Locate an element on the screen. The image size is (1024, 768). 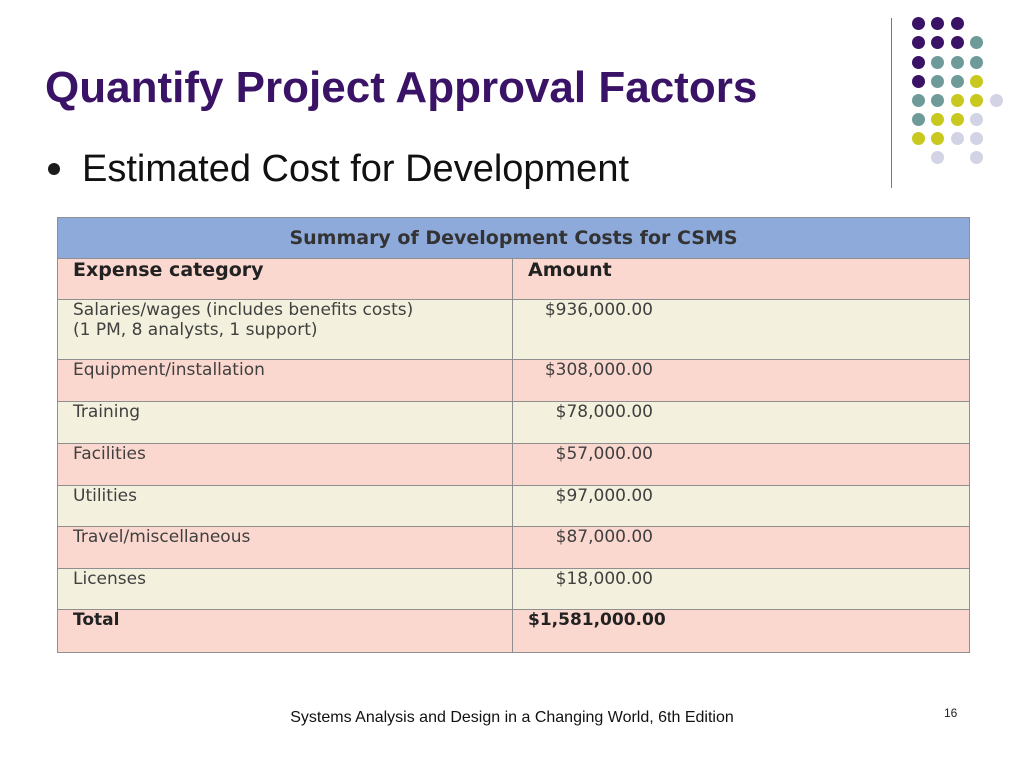
bullet-marker is located at coordinates (54, 169).